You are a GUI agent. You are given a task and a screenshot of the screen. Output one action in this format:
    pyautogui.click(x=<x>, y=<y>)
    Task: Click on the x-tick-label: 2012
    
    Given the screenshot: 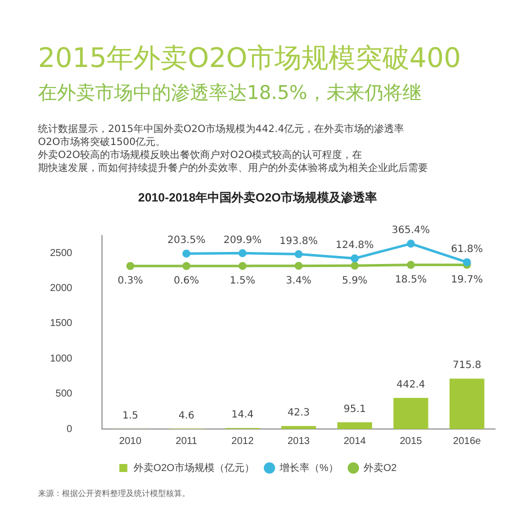 What is the action you would take?
    pyautogui.click(x=242, y=441)
    